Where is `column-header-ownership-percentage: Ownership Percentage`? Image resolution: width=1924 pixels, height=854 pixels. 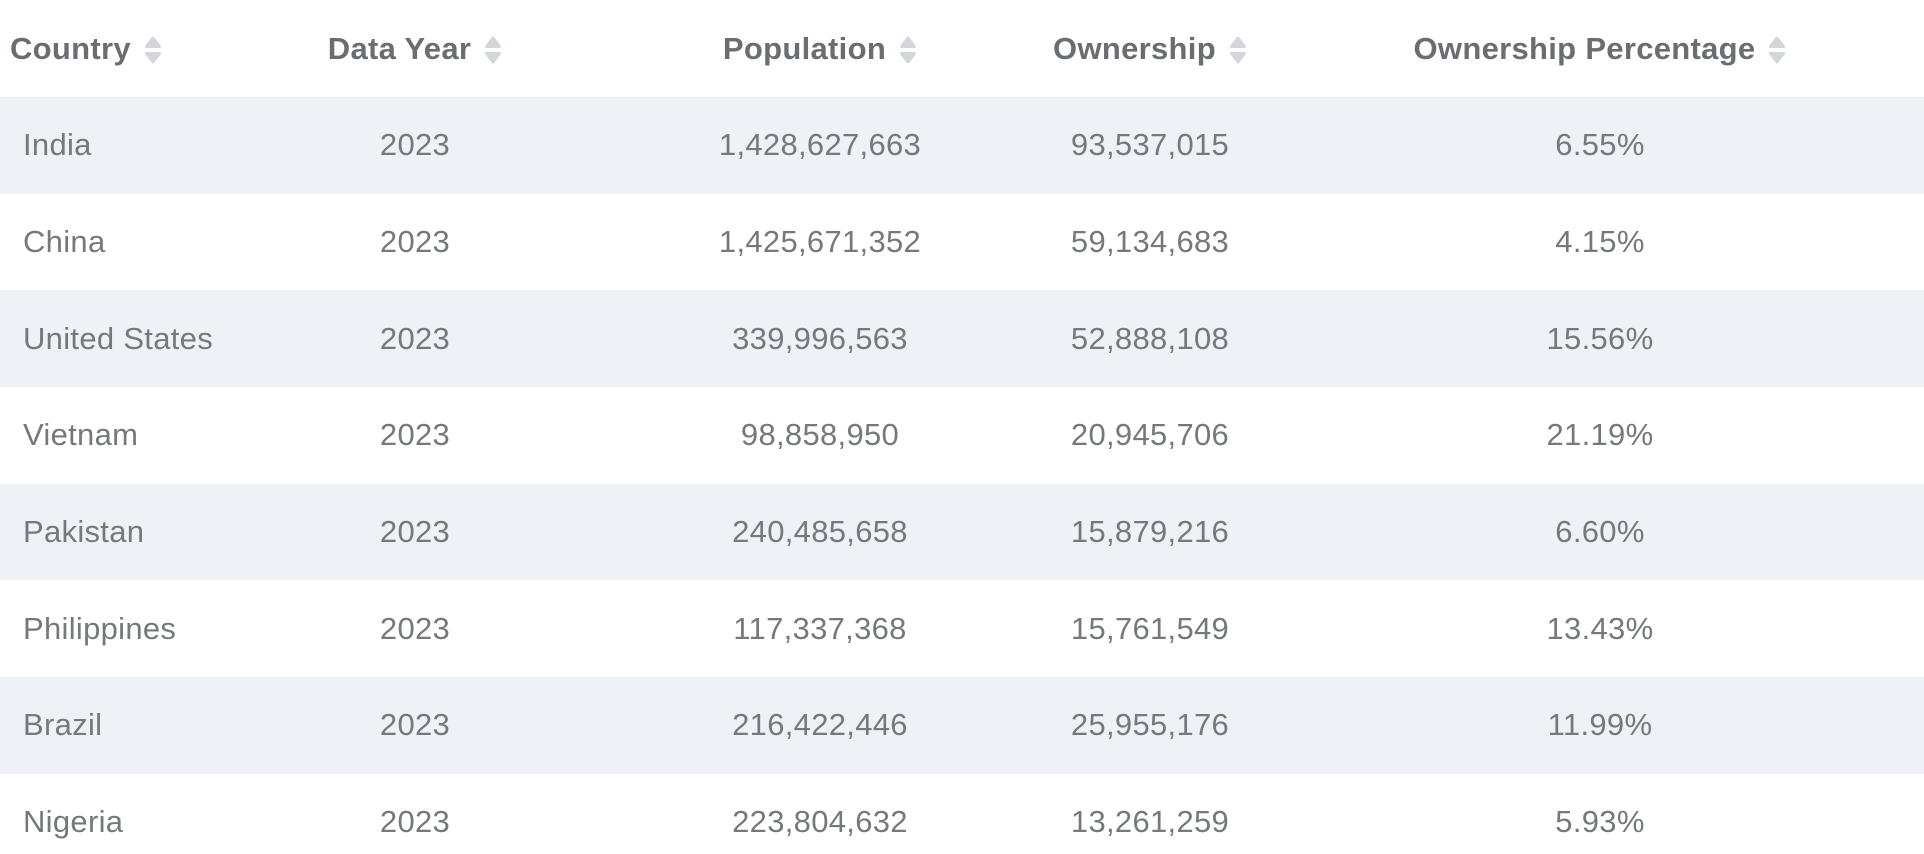
column-header-ownership-percentage: Ownership Percentage is located at coordinates (1600, 49).